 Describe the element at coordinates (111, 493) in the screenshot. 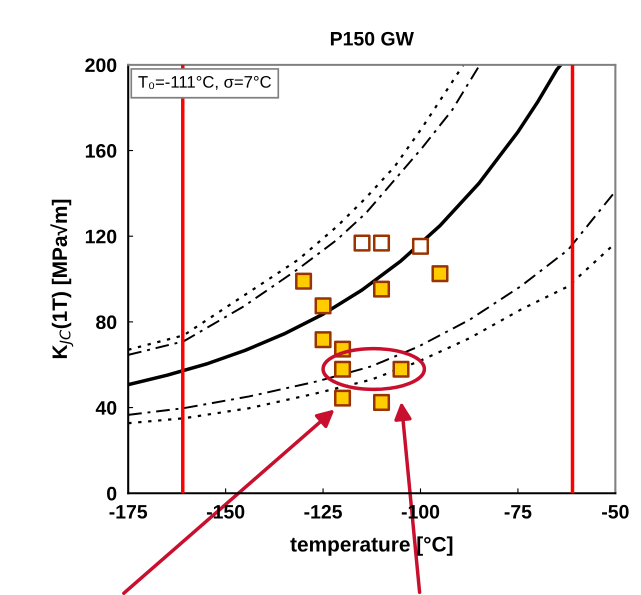

I see `y-tick-label: 0` at that location.